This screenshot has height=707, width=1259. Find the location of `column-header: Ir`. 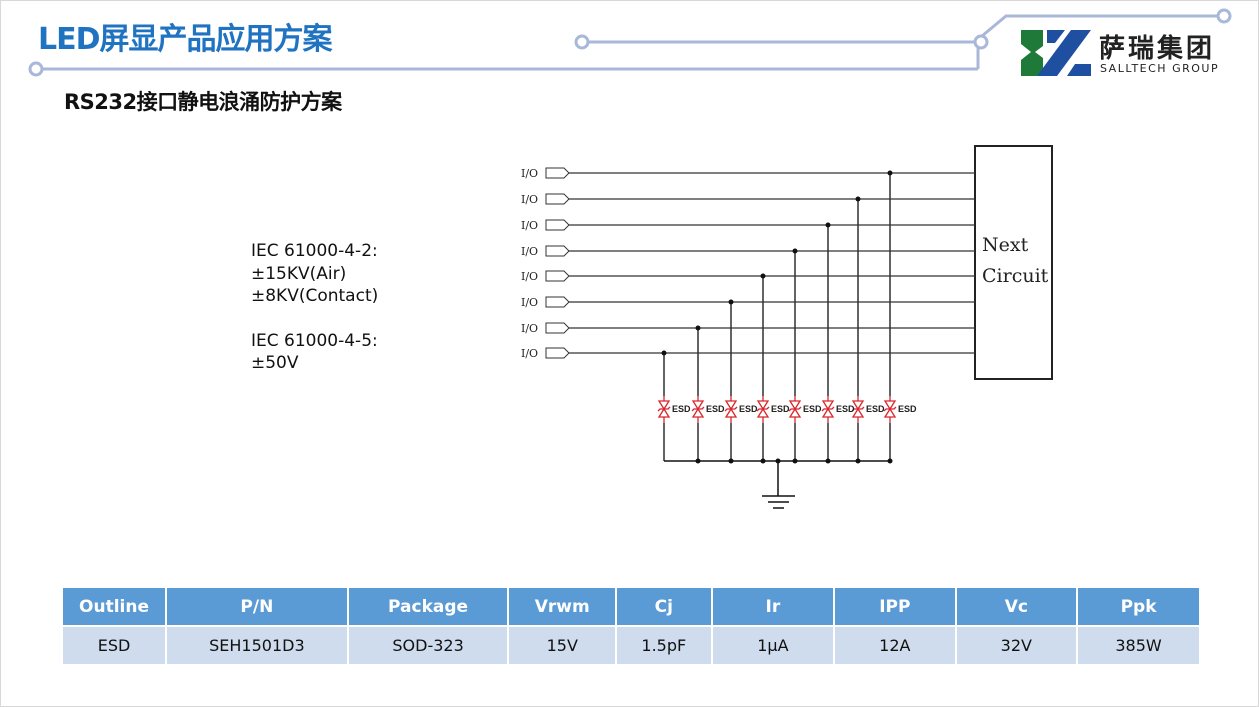

column-header: Ir is located at coordinates (773, 607).